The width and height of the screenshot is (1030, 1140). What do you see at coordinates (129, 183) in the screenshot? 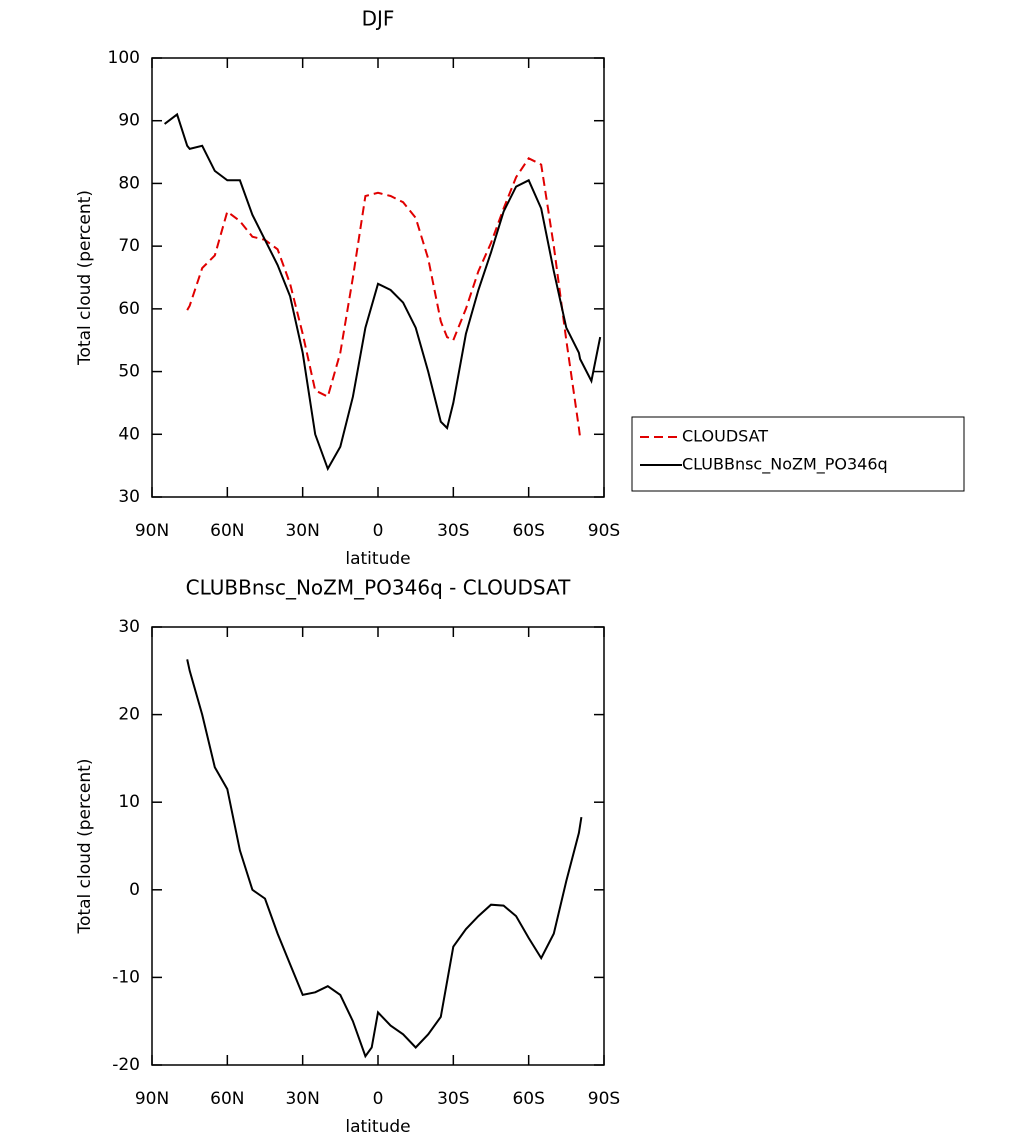
I see `y-tick-label: 80` at bounding box center [129, 183].